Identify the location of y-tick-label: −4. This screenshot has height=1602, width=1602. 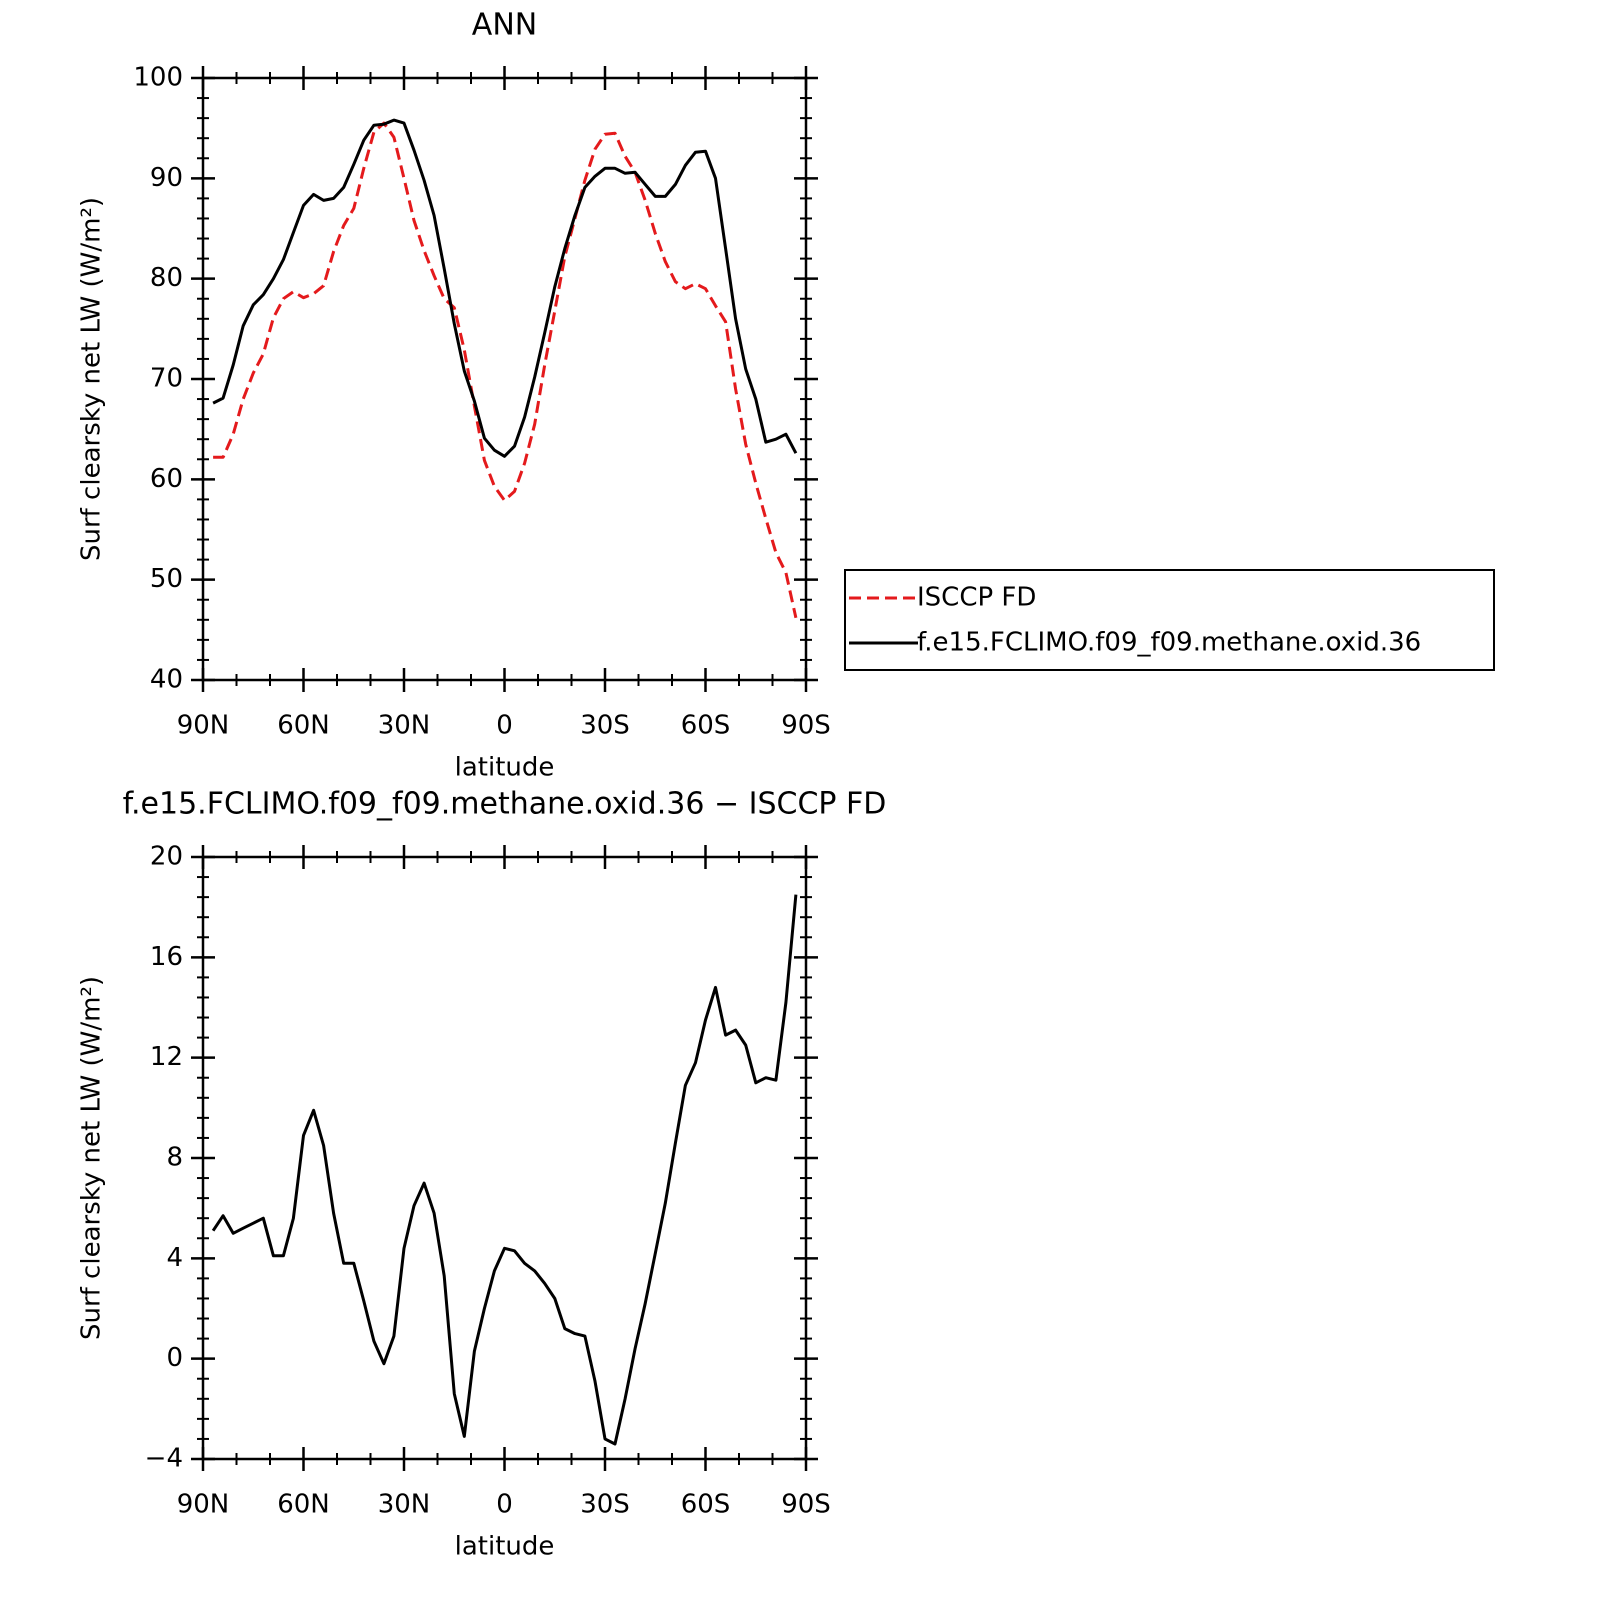
(164, 1459).